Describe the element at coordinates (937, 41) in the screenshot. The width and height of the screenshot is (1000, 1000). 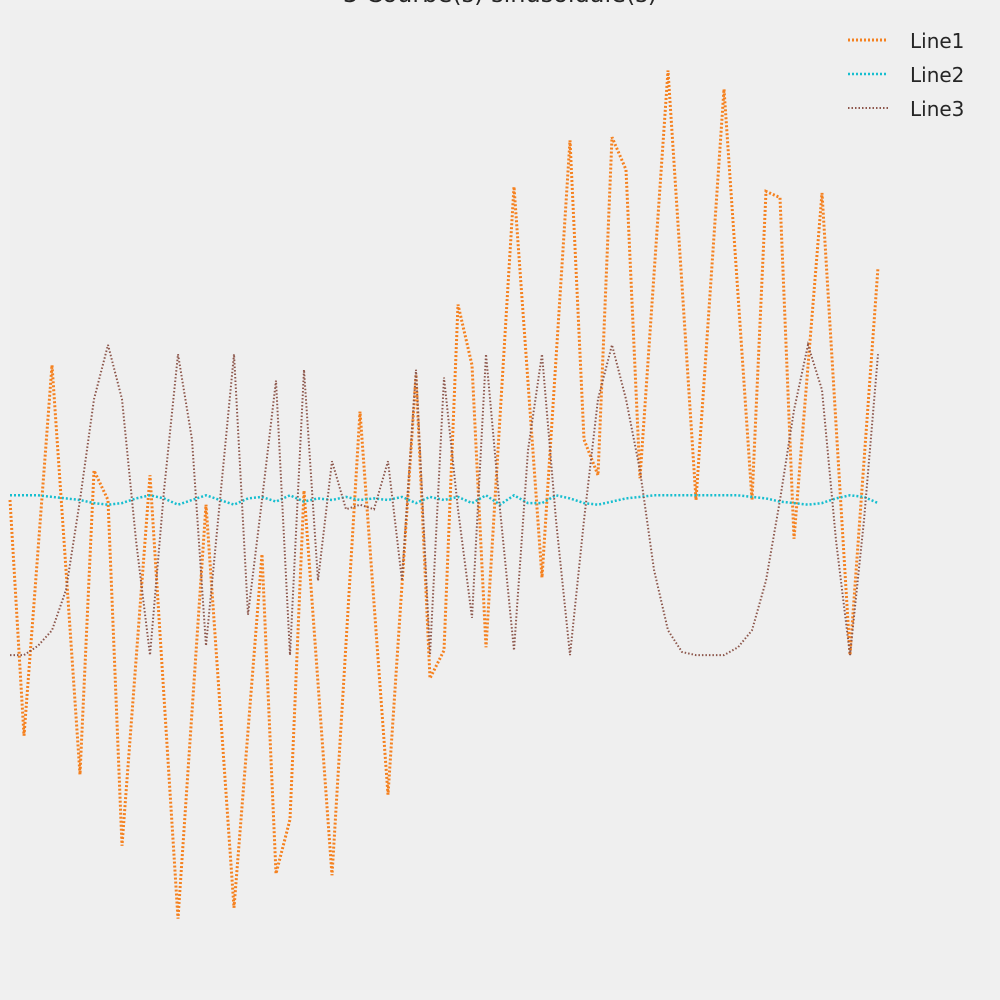
I see `legend-label: Line1` at that location.